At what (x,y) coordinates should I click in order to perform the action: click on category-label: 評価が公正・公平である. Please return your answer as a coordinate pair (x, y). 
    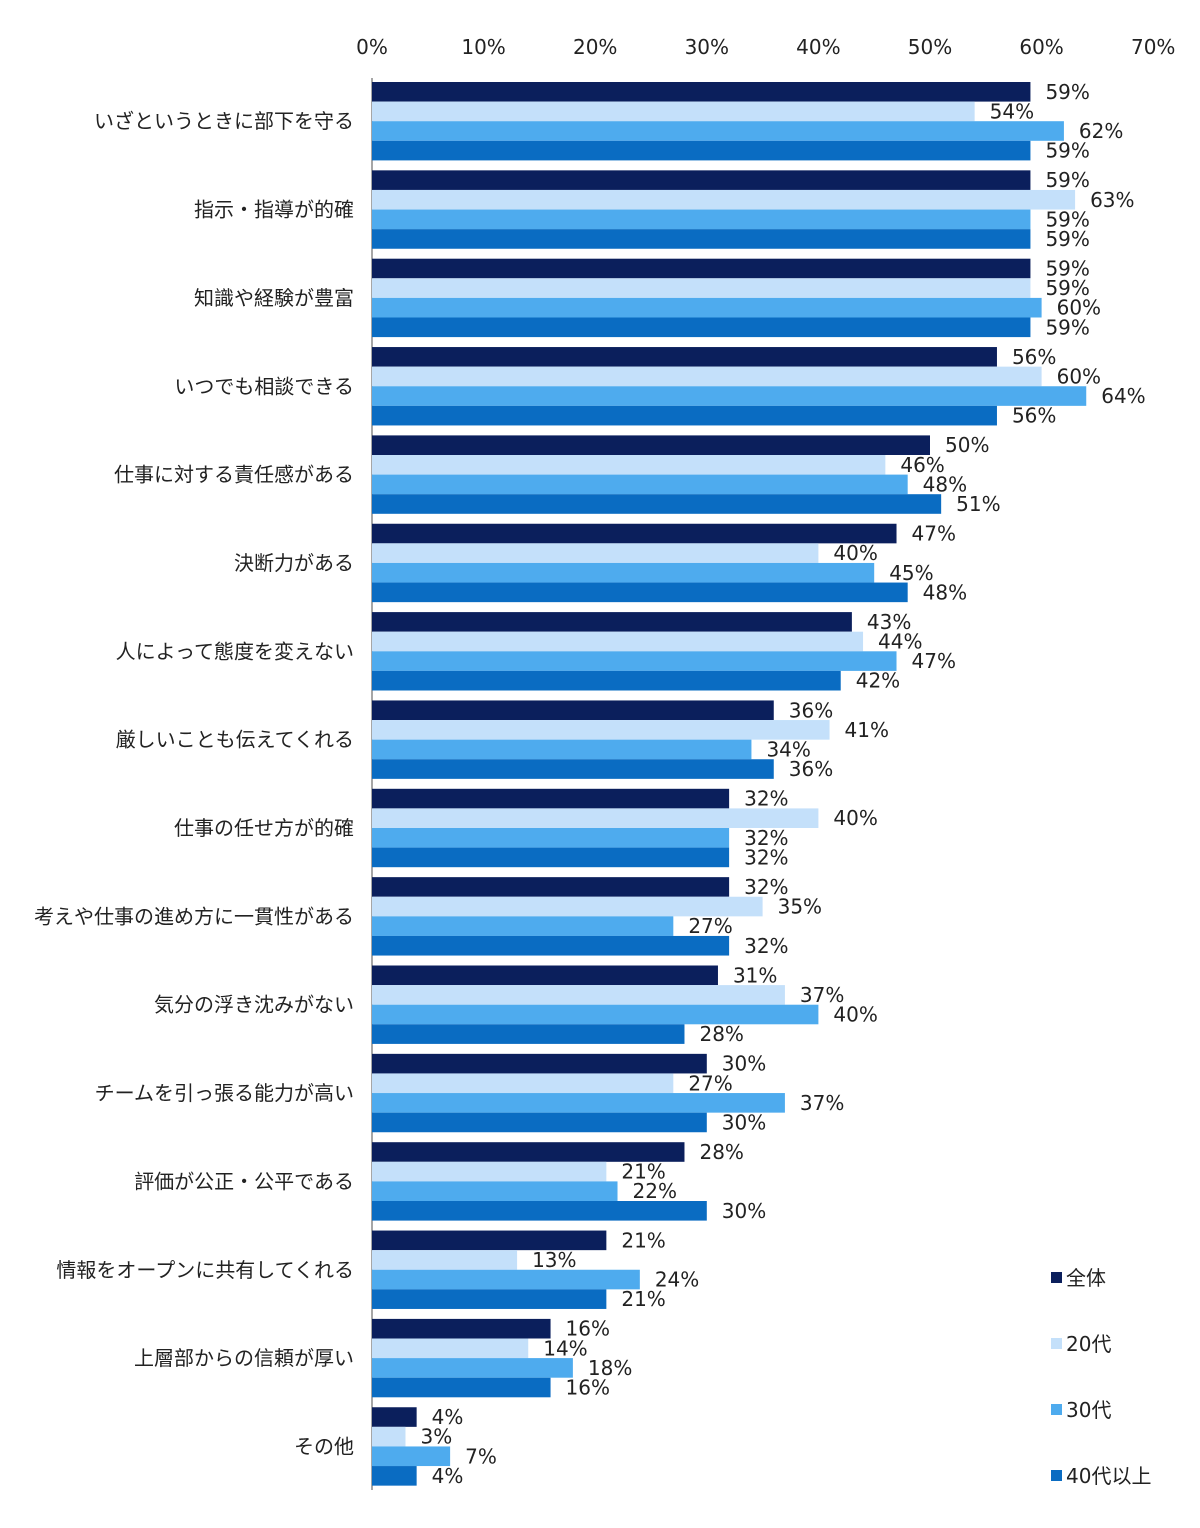
    Looking at the image, I should click on (244, 1181).